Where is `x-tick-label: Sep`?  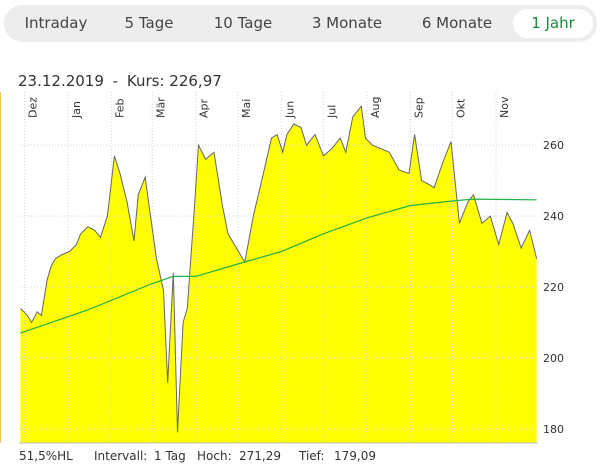 x-tick-label: Sep is located at coordinates (418, 107).